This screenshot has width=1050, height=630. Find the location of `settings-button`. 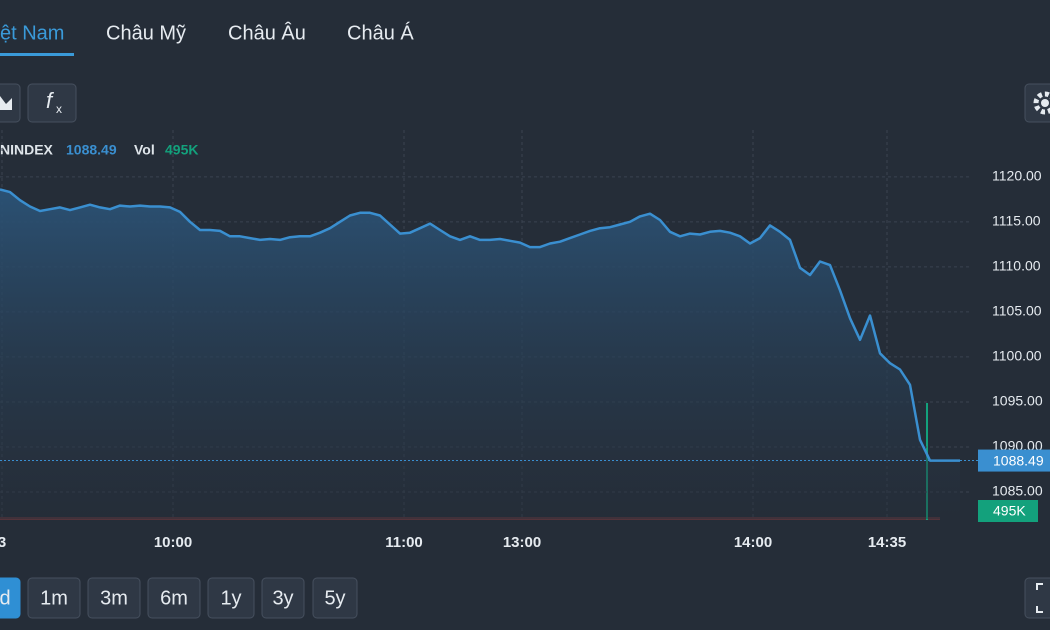

settings-button is located at coordinates (1037, 103).